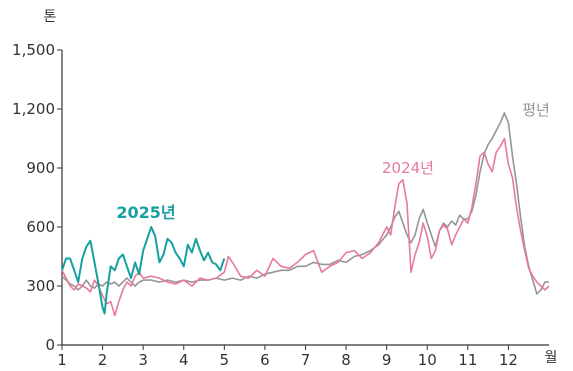 The width and height of the screenshot is (573, 371). What do you see at coordinates (387, 360) in the screenshot?
I see `x-tick-label: 9` at bounding box center [387, 360].